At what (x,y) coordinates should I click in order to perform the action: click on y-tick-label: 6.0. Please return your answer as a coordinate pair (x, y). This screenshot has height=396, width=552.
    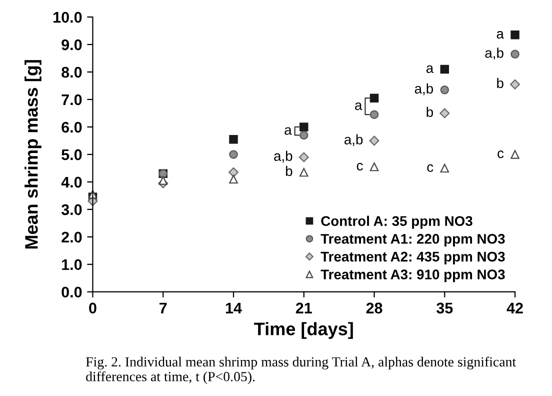
    Looking at the image, I should click on (72, 127).